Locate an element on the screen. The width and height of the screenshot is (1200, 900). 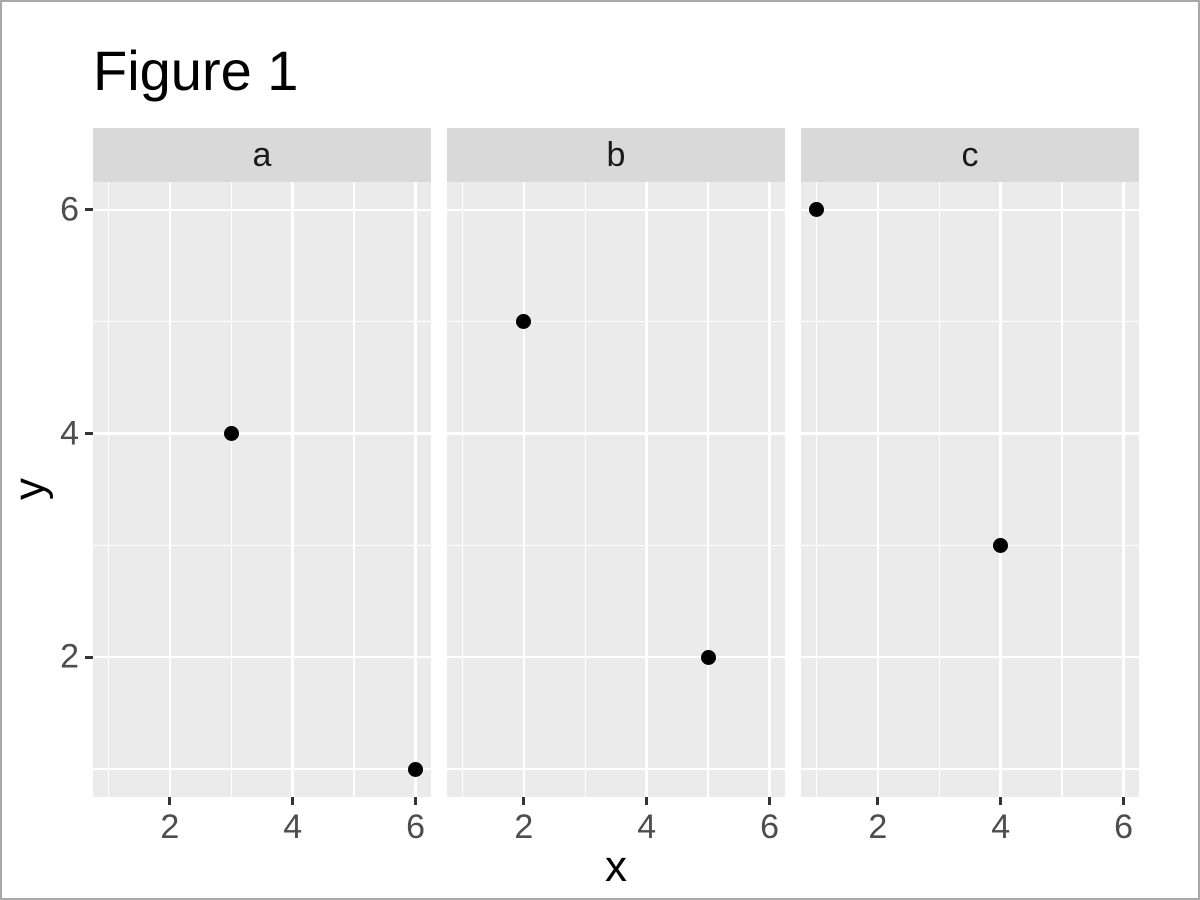
x-axis-title: x is located at coordinates (616, 866).